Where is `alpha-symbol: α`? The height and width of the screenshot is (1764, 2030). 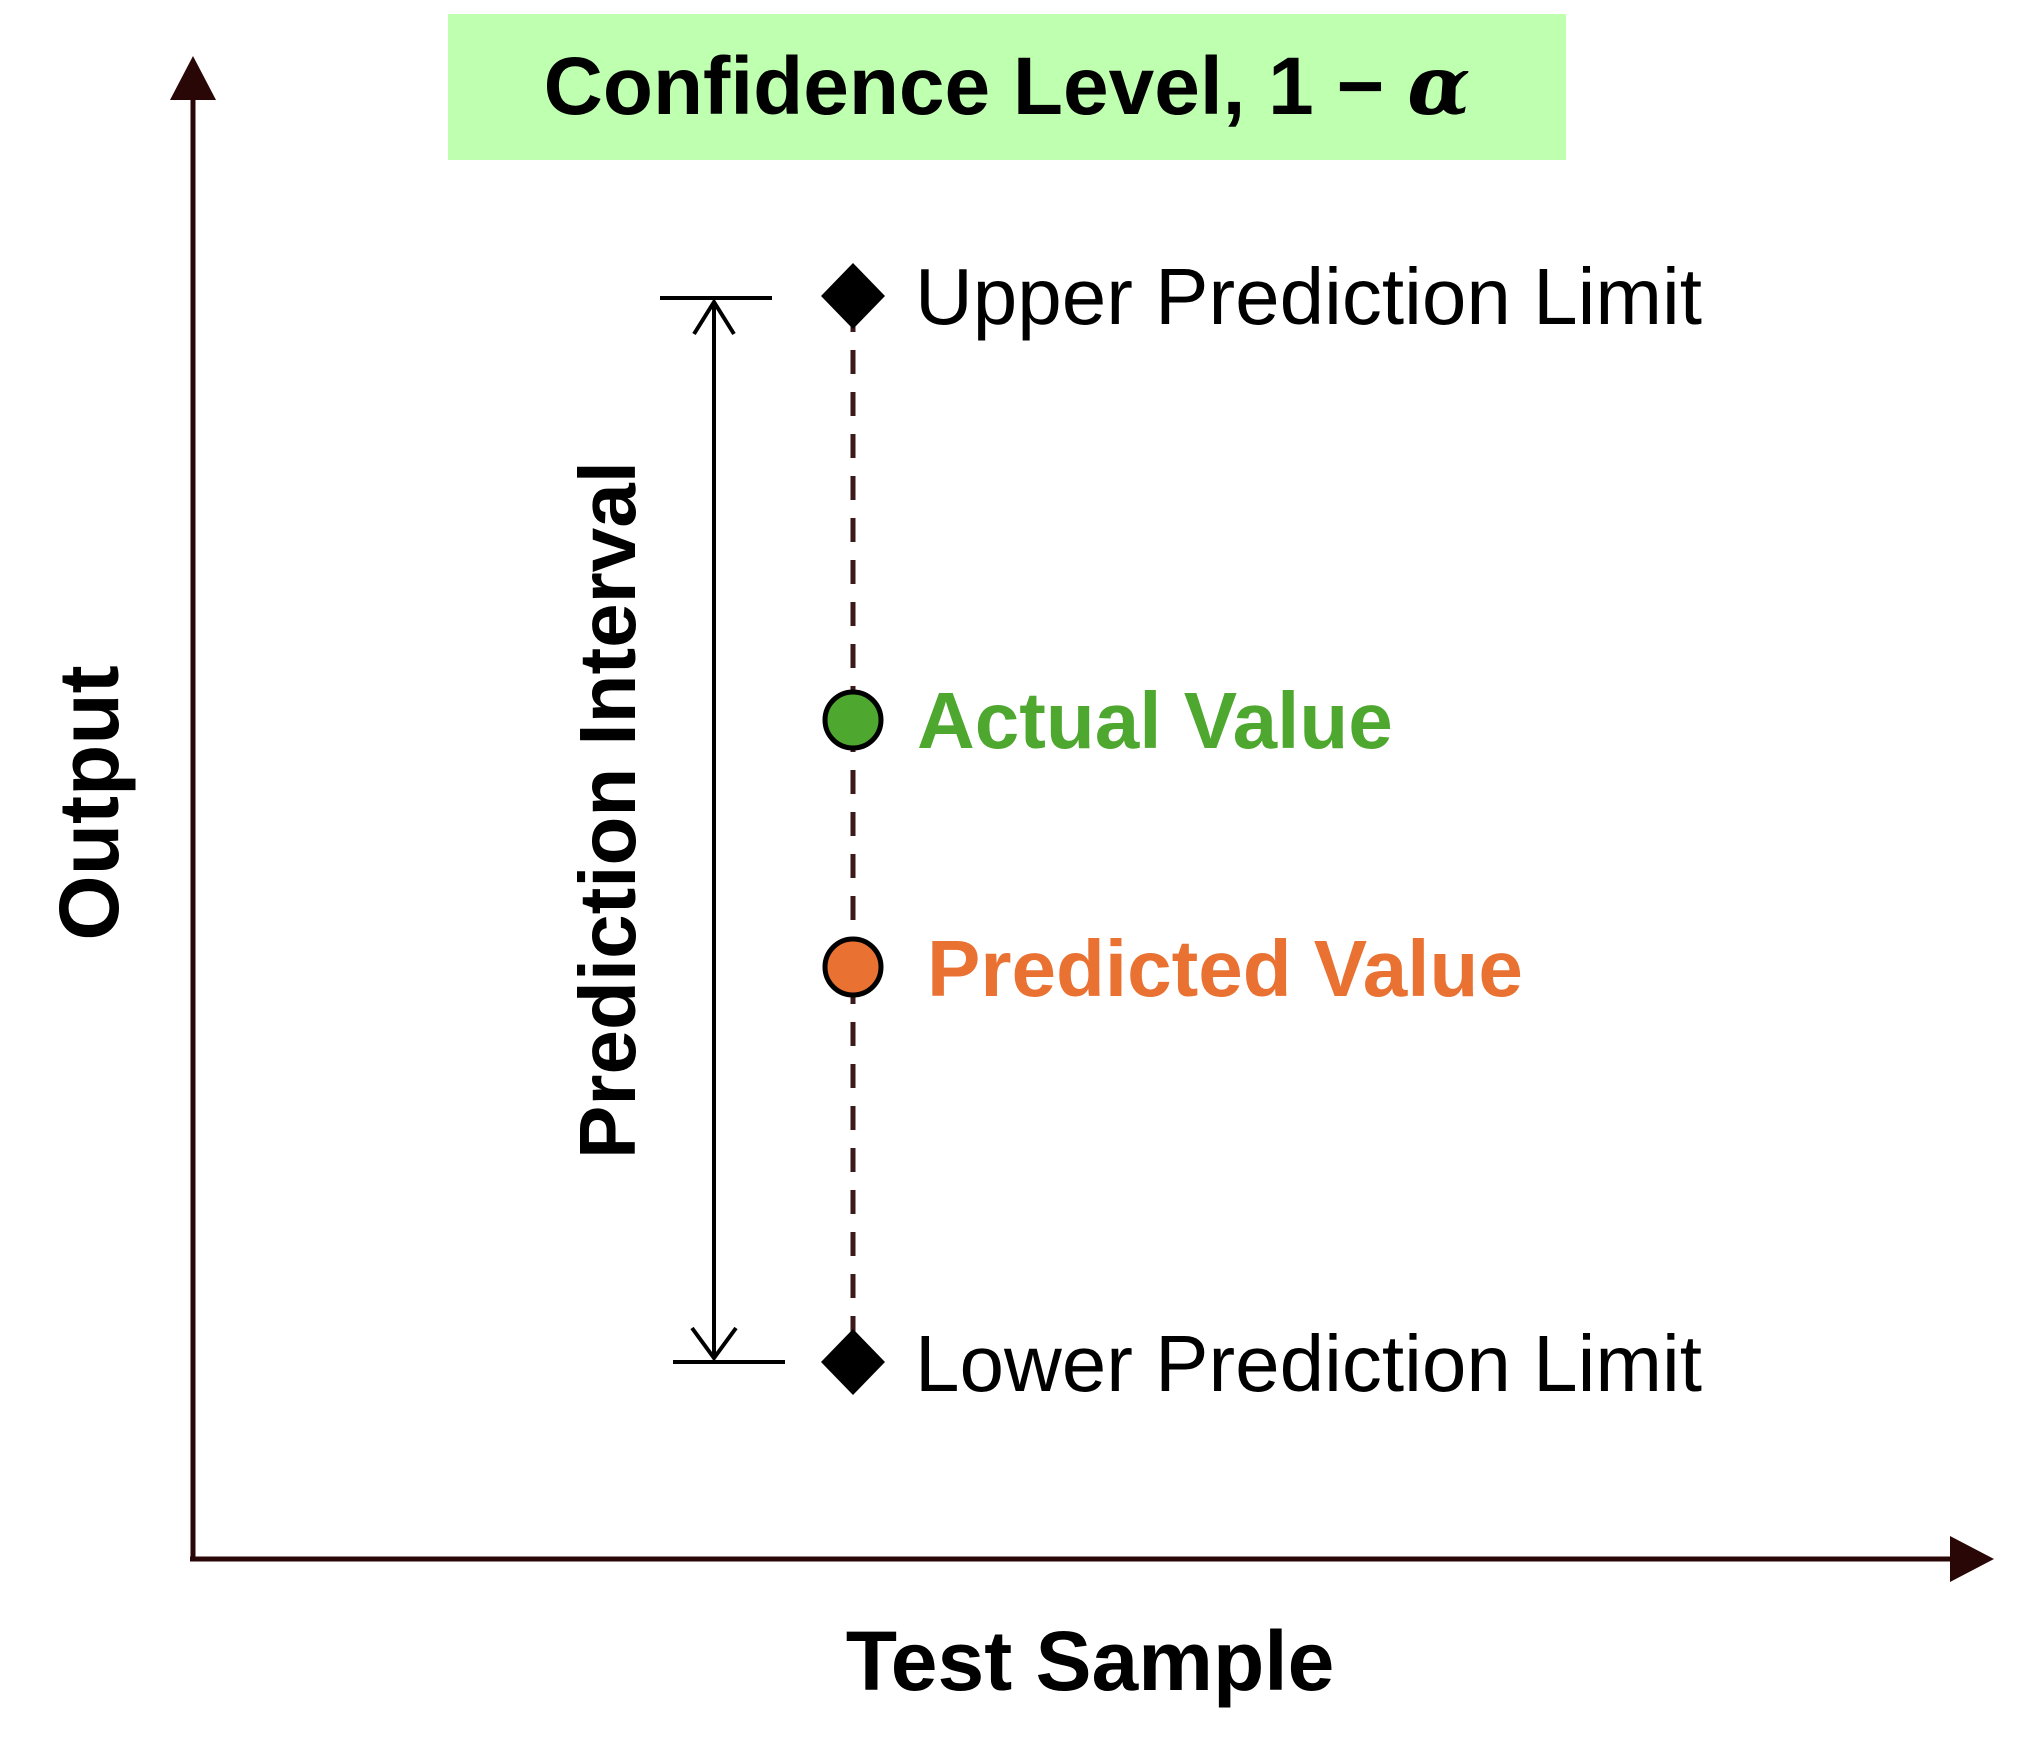 alpha-symbol: α is located at coordinates (1438, 86).